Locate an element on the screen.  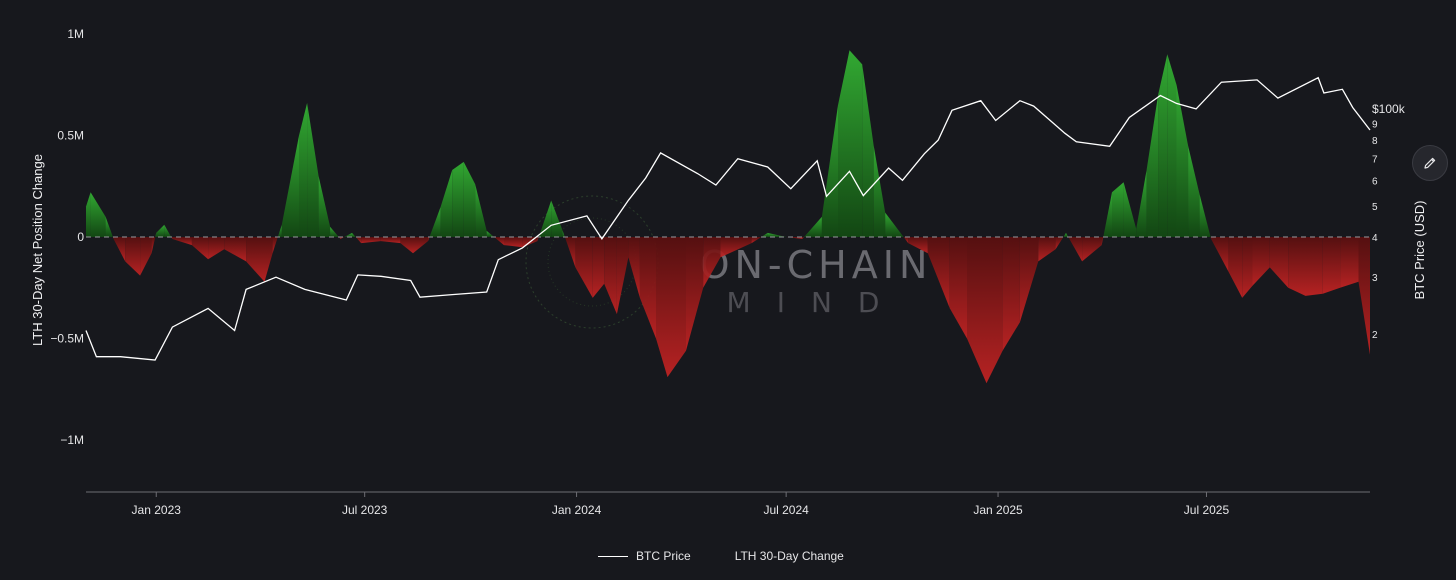
right-tick-label: $100k is located at coordinates (1389, 109).